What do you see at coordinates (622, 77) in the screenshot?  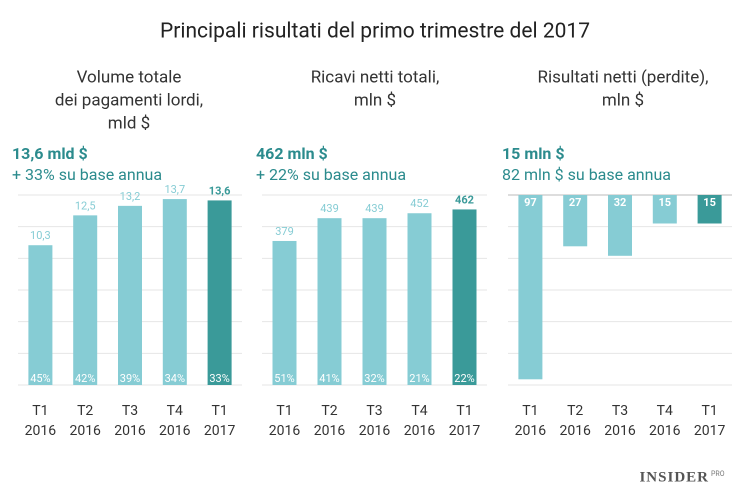 I see `panel-title: Risultati netti (perdite),` at bounding box center [622, 77].